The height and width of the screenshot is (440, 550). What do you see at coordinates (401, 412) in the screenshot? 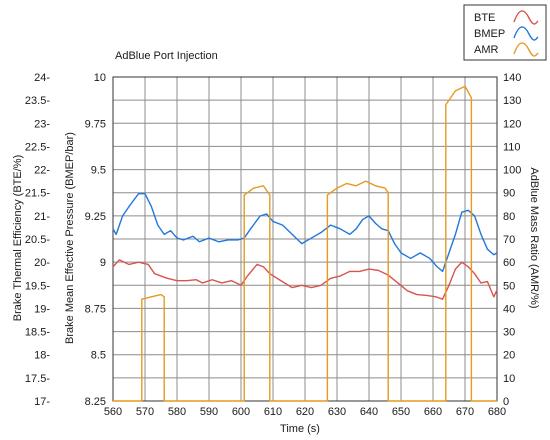
I see `x-tick-label: 650` at bounding box center [401, 412].